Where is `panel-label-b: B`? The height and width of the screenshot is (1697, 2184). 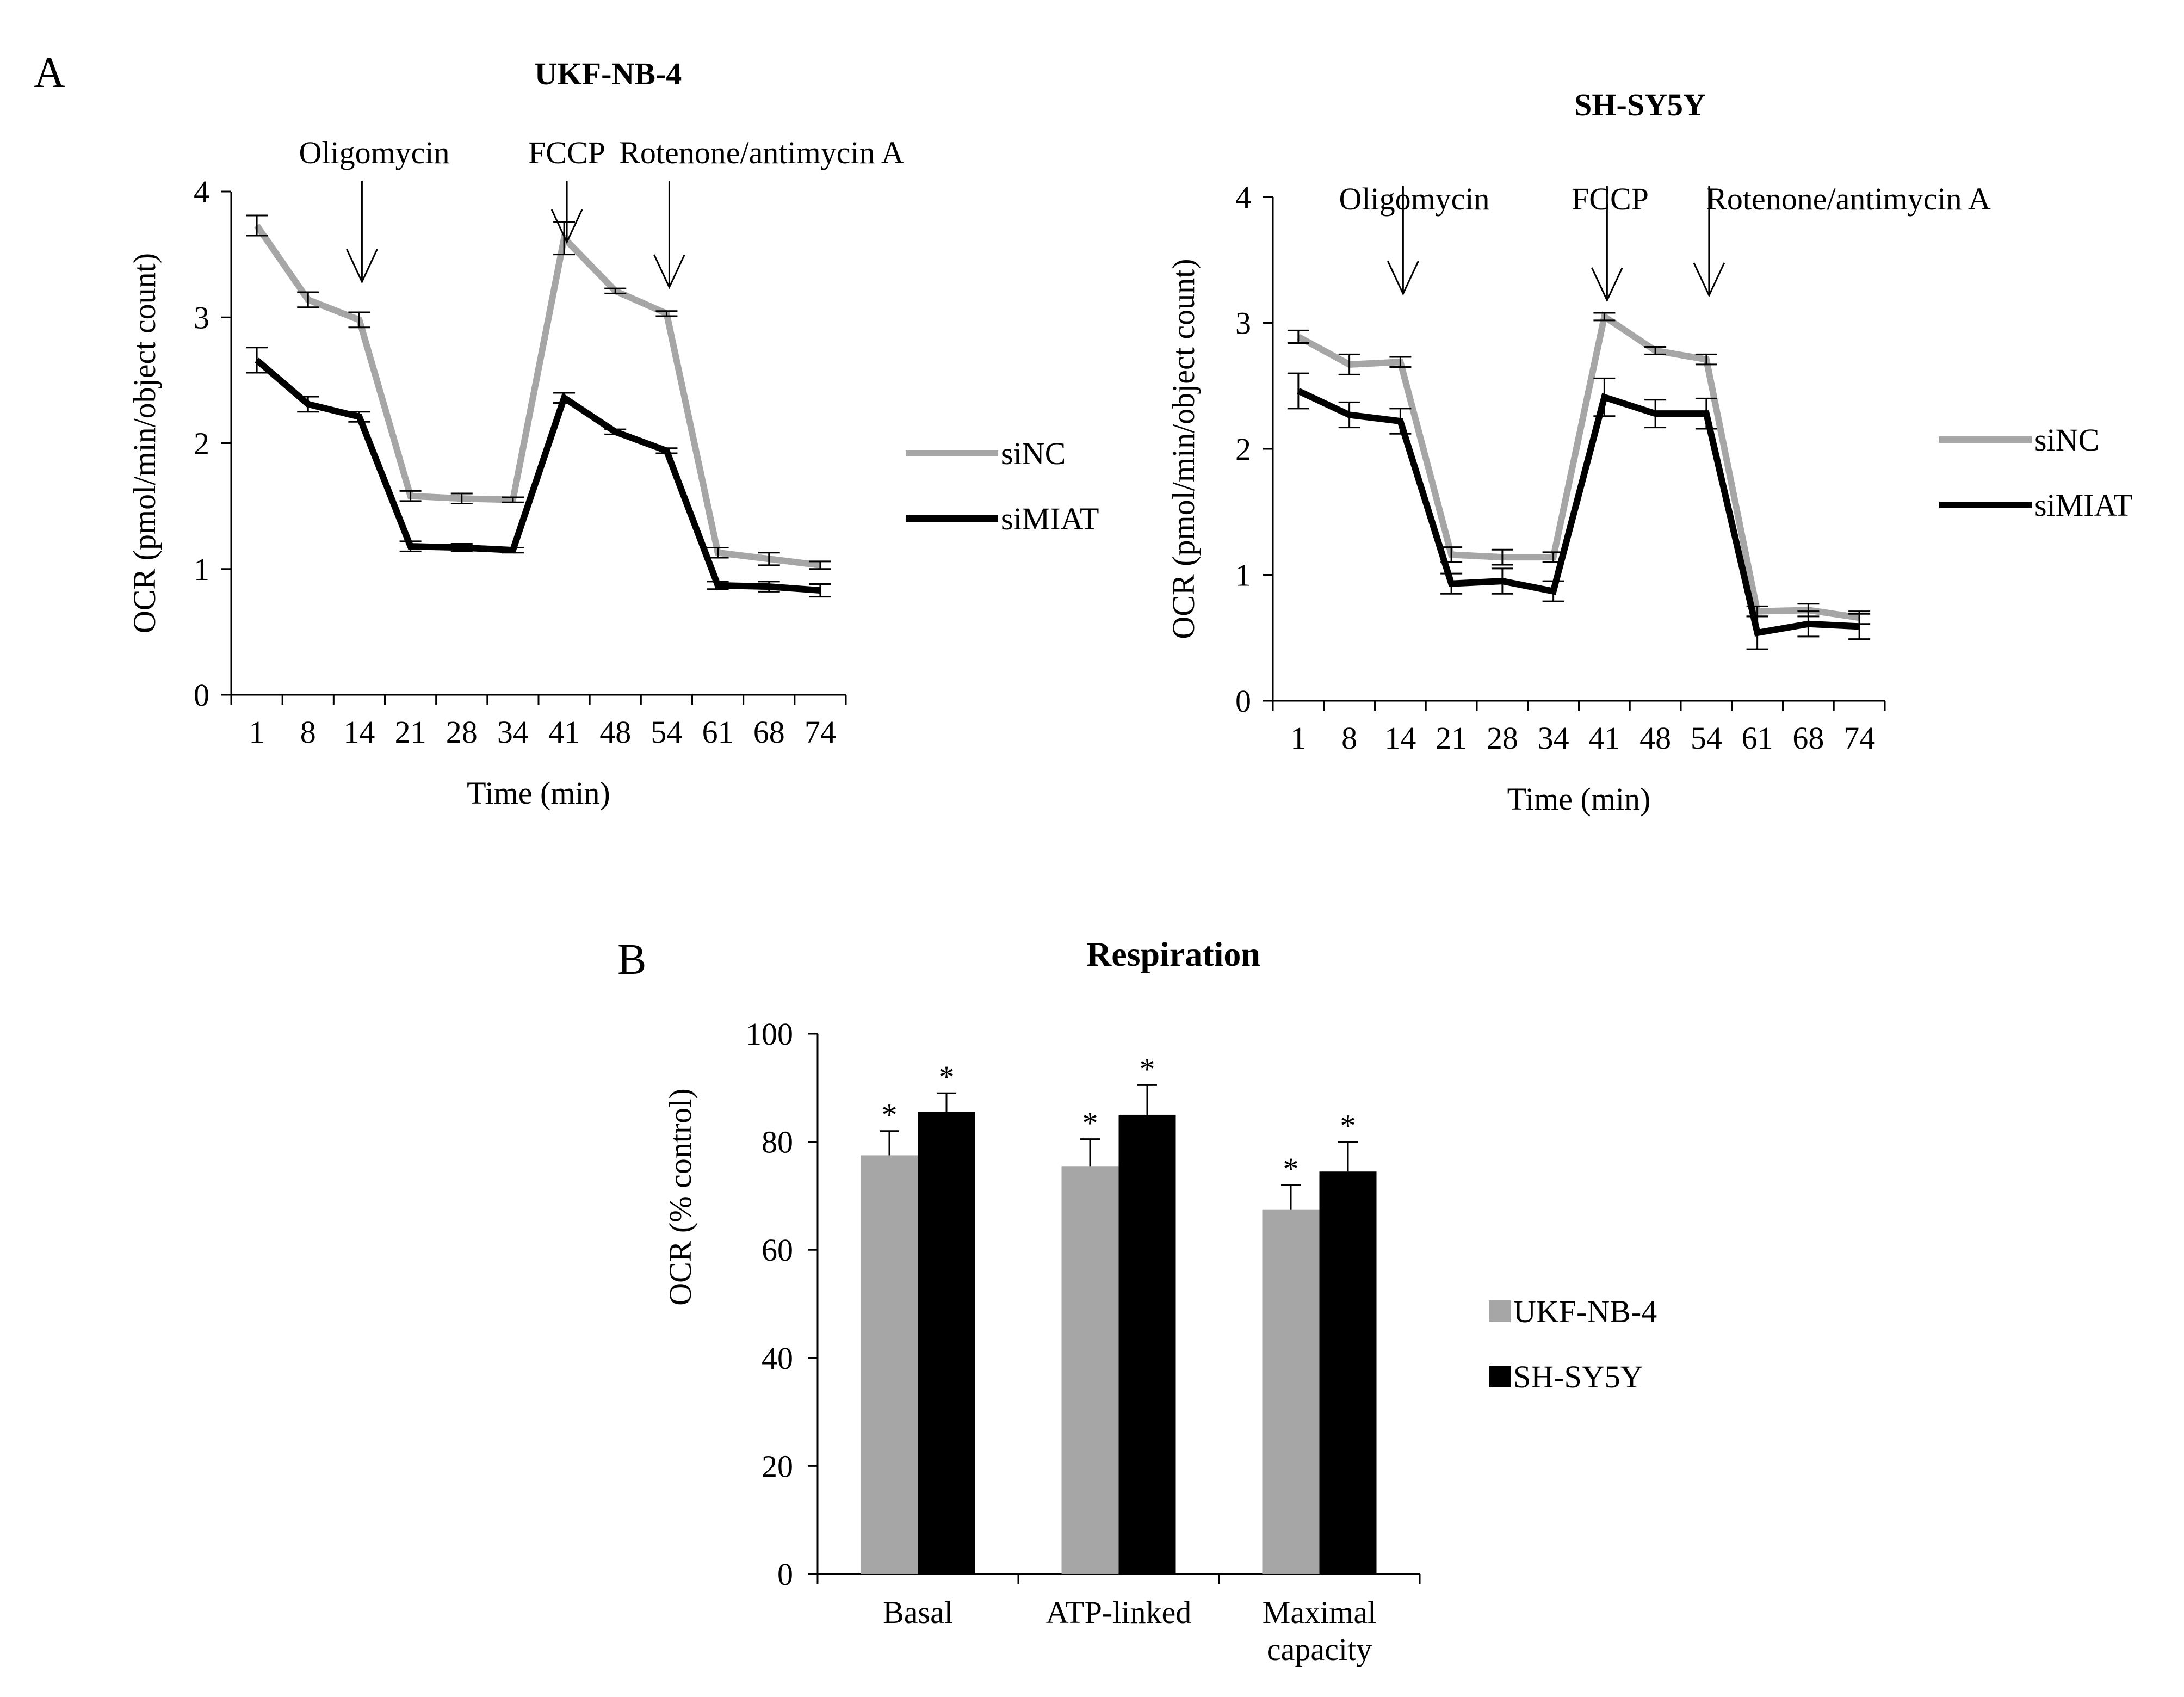
panel-label-b: B is located at coordinates (631, 960).